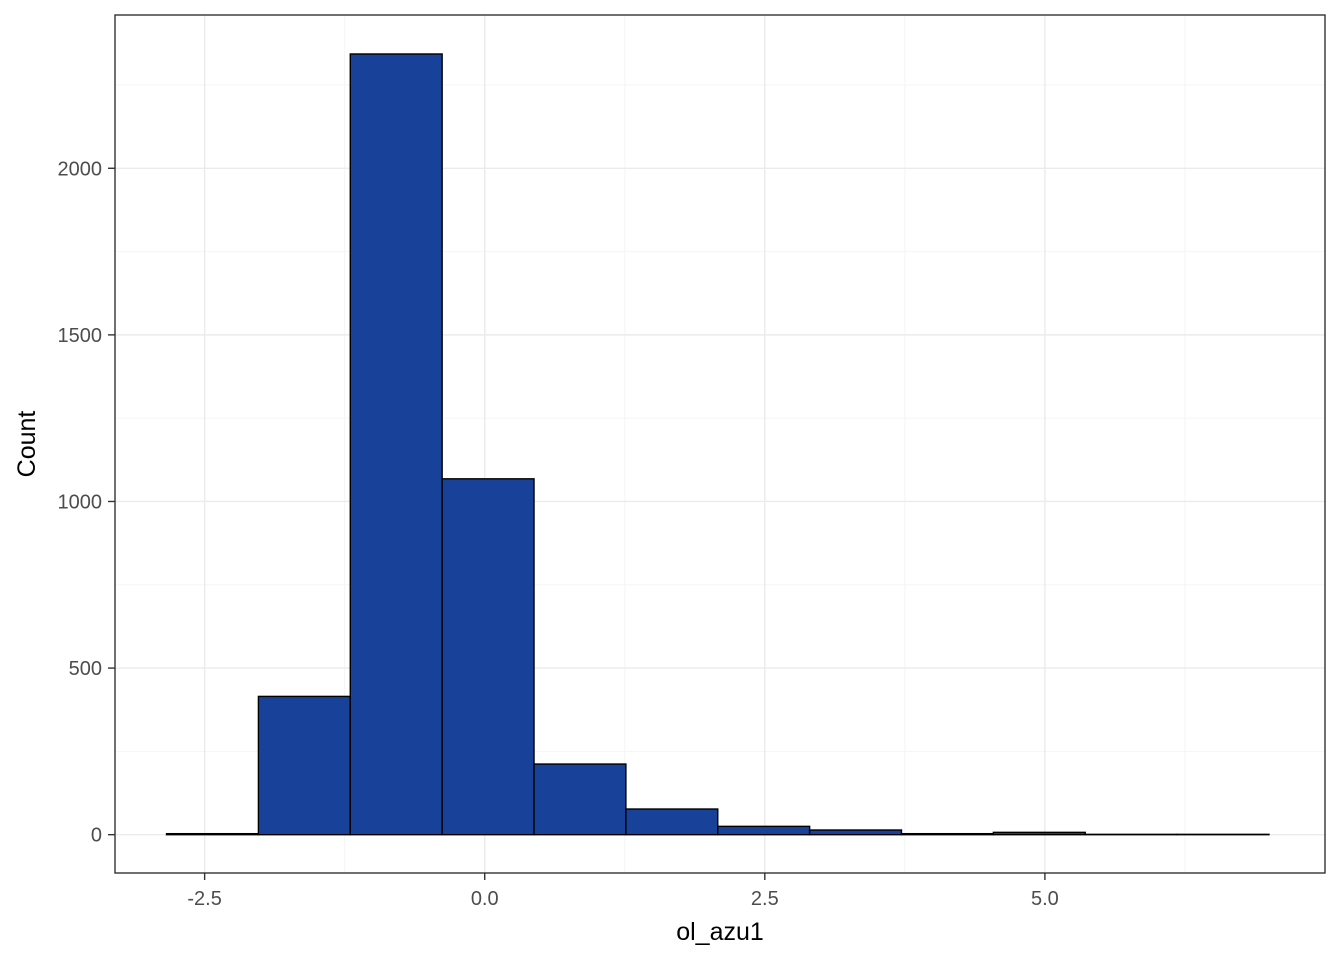  I want to click on y-axis-ticks: 0 500 1000 1500 2000, so click(87, 502).